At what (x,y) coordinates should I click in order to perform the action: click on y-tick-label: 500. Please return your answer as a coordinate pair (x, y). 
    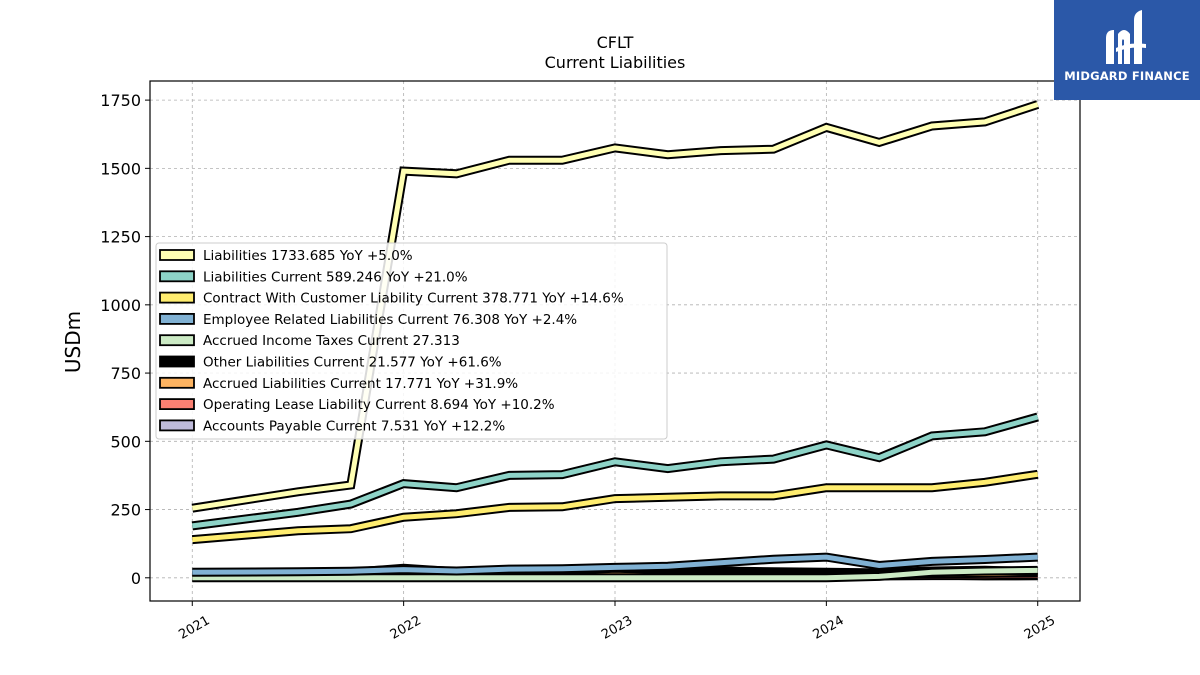
    Looking at the image, I should click on (125, 441).